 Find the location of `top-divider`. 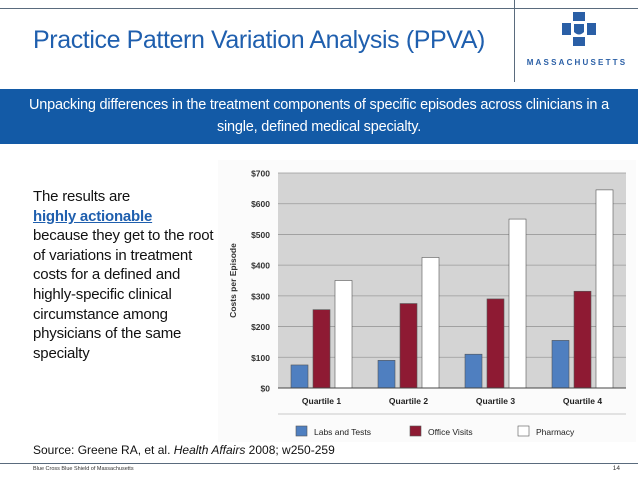

top-divider is located at coordinates (319, 8).